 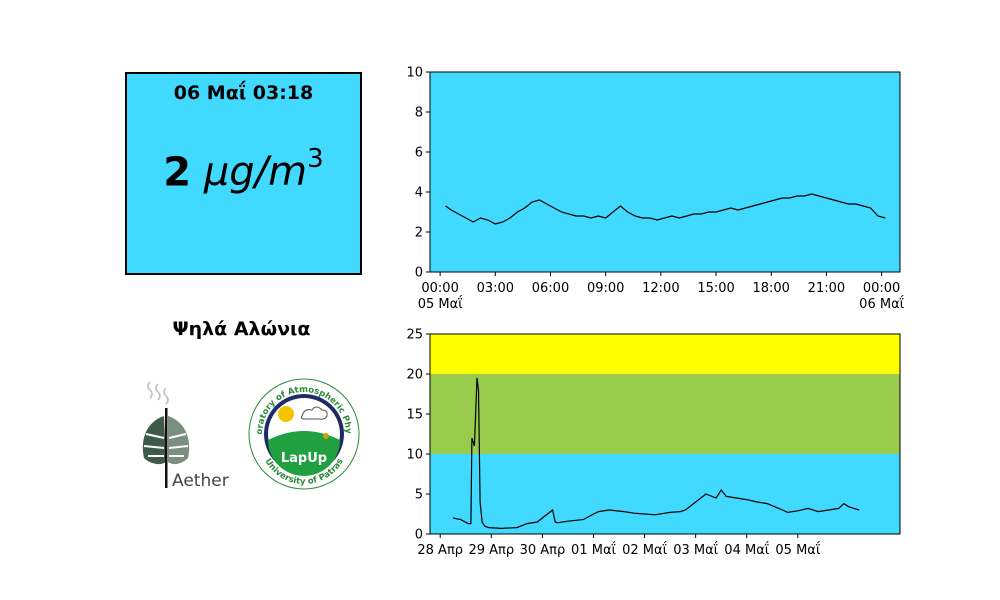 I want to click on bottom-chart-xtick-label: 05 Μαΐ, so click(x=797, y=550).